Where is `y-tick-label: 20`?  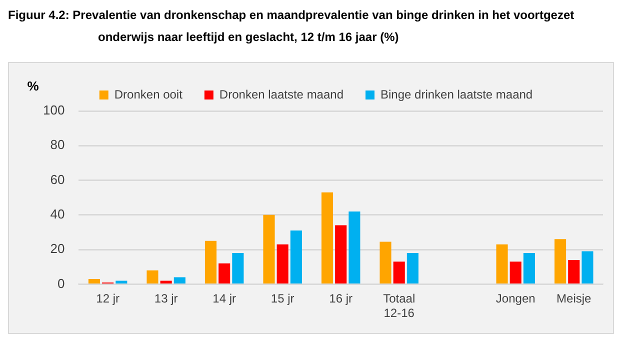 y-tick-label: 20 is located at coordinates (57, 248).